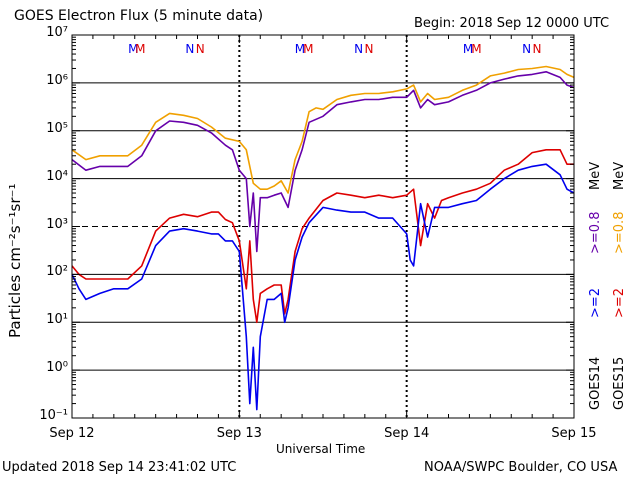 The width and height of the screenshot is (640, 480). Describe the element at coordinates (595, 383) in the screenshot. I see `label-goes14: GOES14` at that location.